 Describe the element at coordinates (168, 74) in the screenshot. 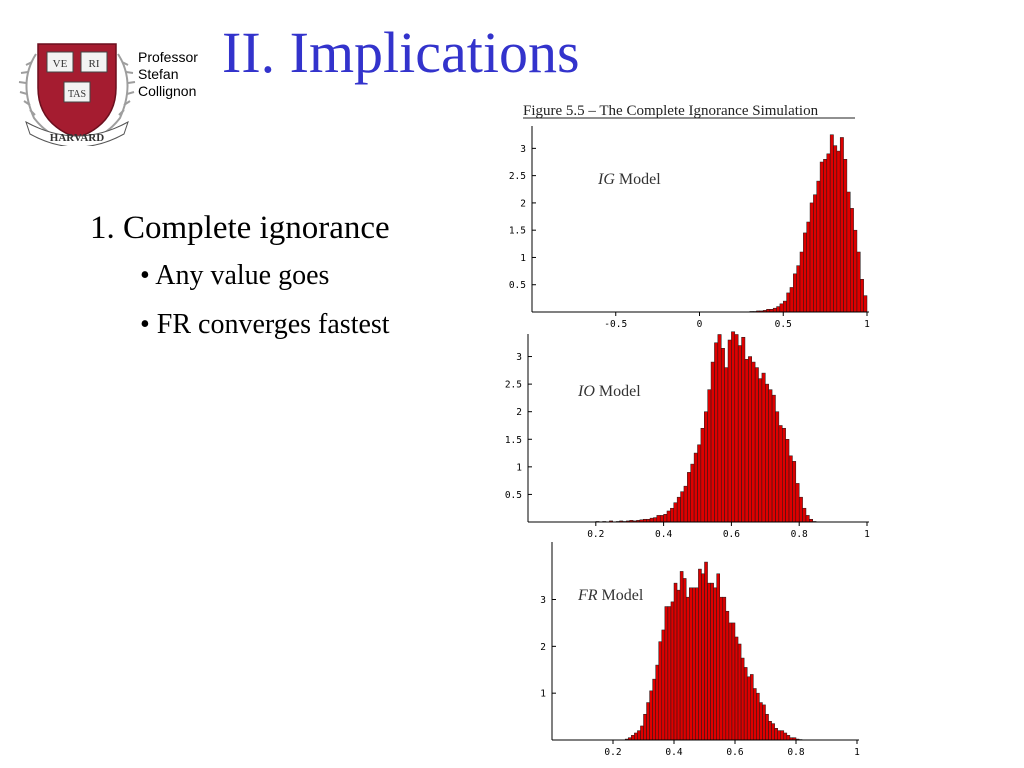

I see `author-block: Professor Stefan Collignon` at that location.